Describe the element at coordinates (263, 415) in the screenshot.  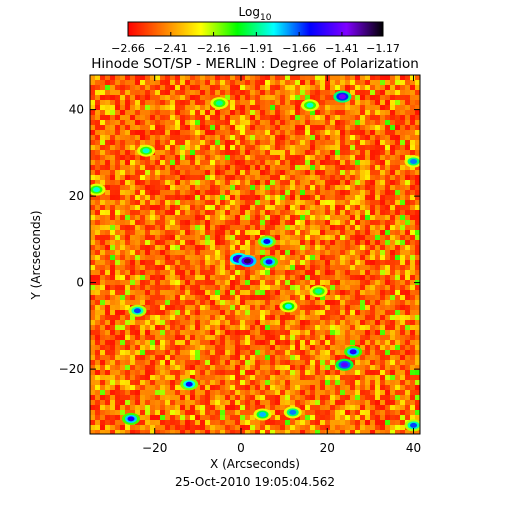
I see `feature-core` at that location.